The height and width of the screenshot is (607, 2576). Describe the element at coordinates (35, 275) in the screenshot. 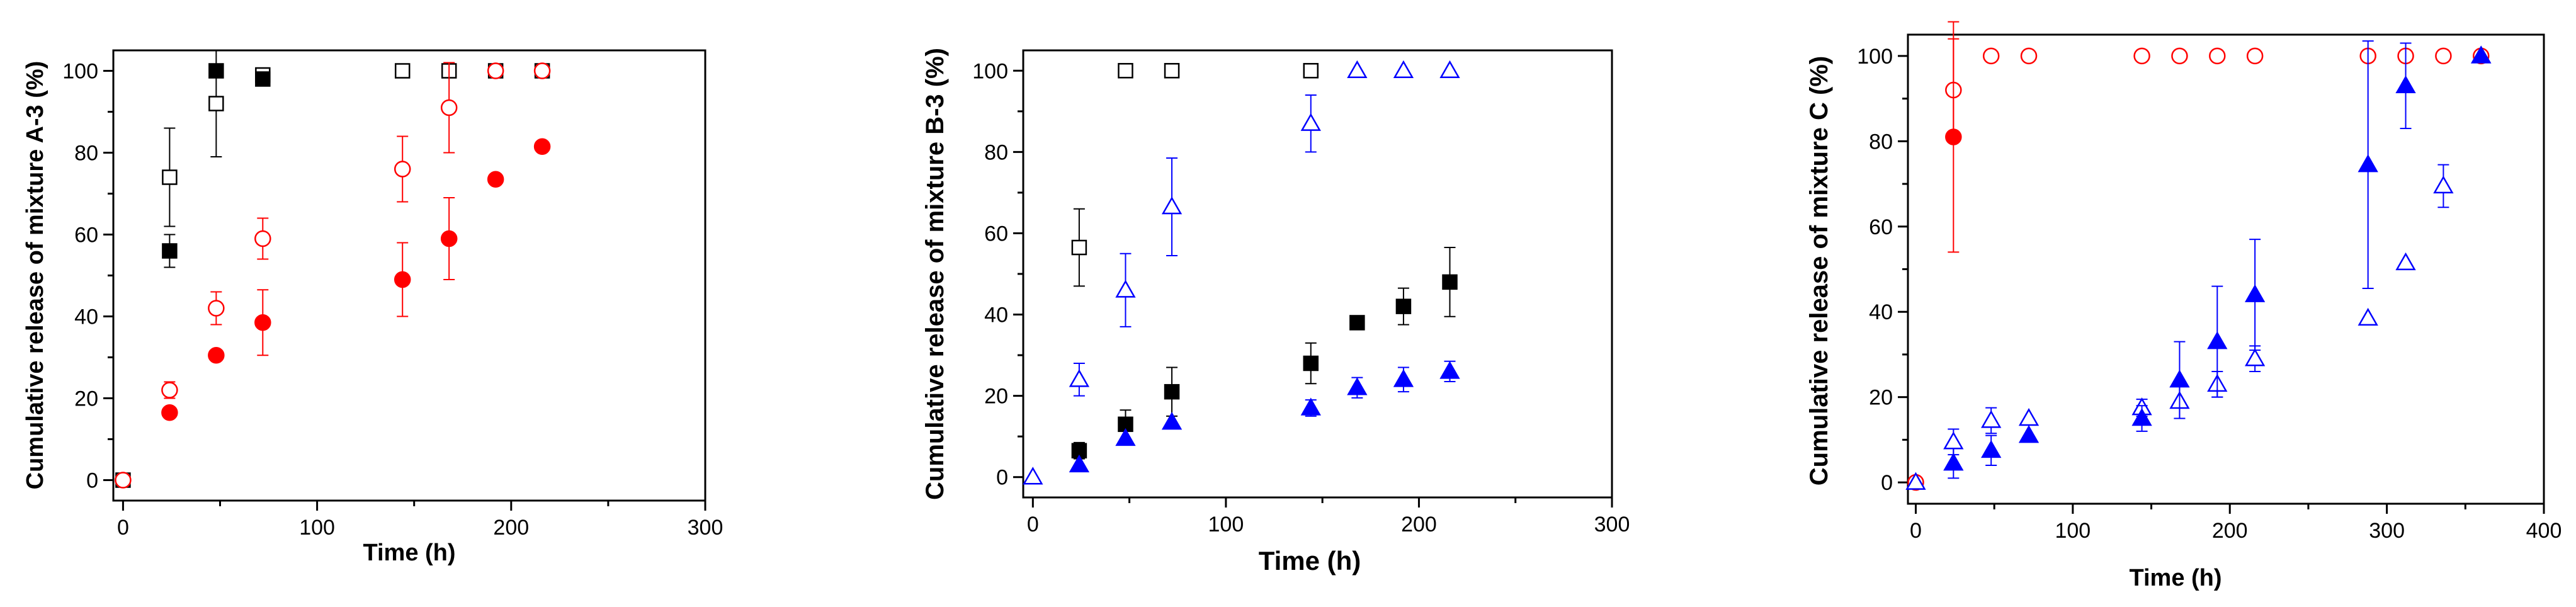

I see `y-axis-title: Cumulative release of mixture A-3 (%)` at that location.